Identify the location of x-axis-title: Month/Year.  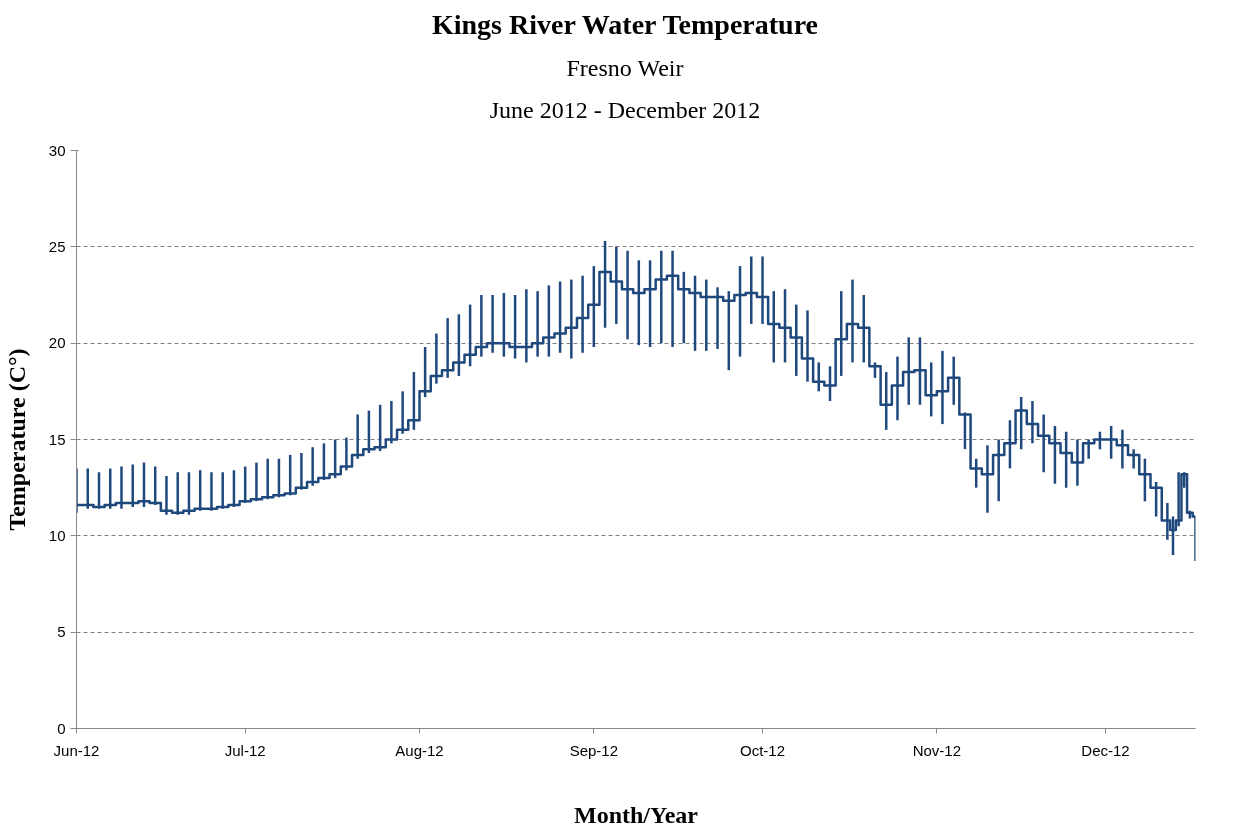
(636, 814).